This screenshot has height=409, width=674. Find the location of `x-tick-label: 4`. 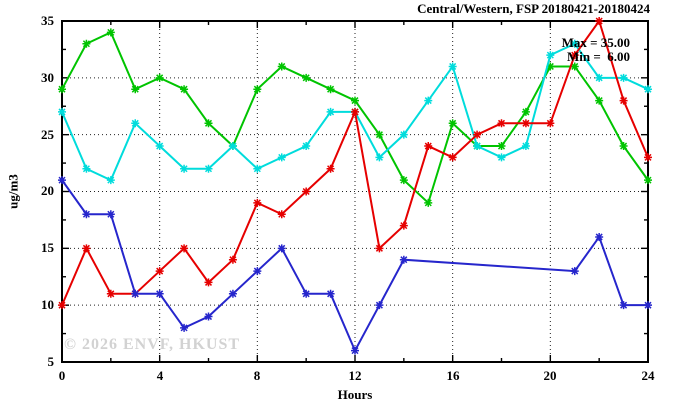

x-tick-label: 4 is located at coordinates (160, 375).